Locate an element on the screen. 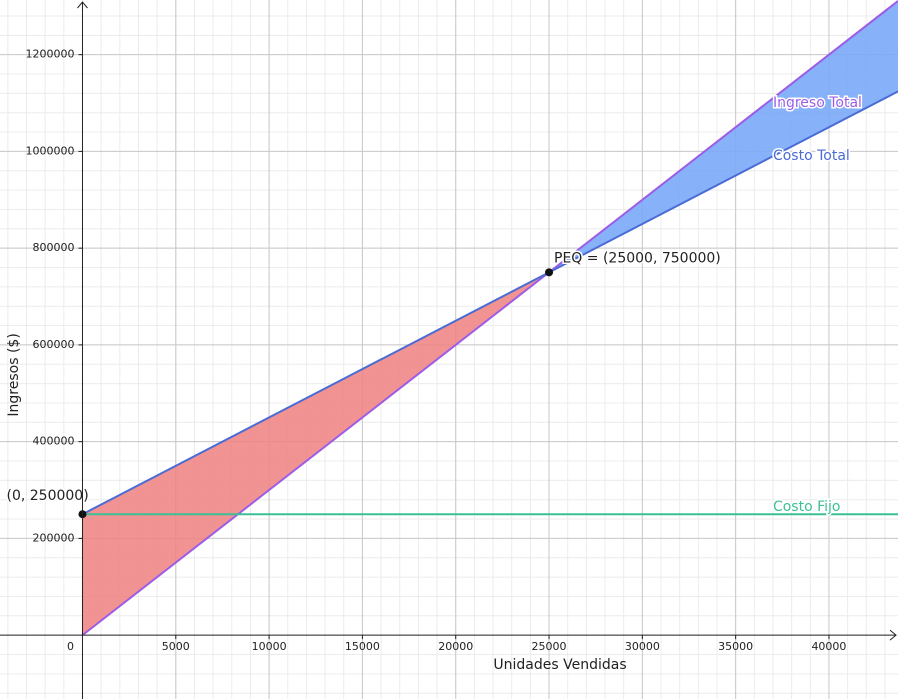  x-tick-label: 35000 is located at coordinates (735, 646).